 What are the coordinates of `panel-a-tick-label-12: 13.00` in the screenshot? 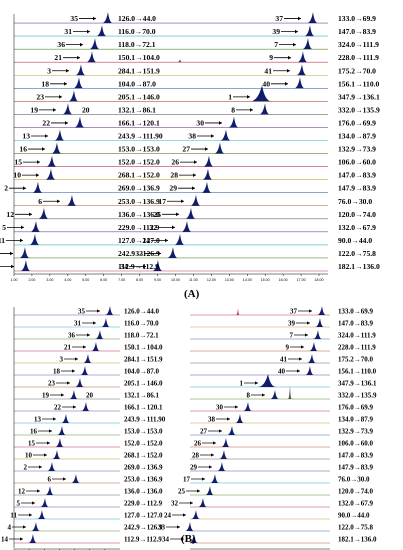 It's located at (229, 280).